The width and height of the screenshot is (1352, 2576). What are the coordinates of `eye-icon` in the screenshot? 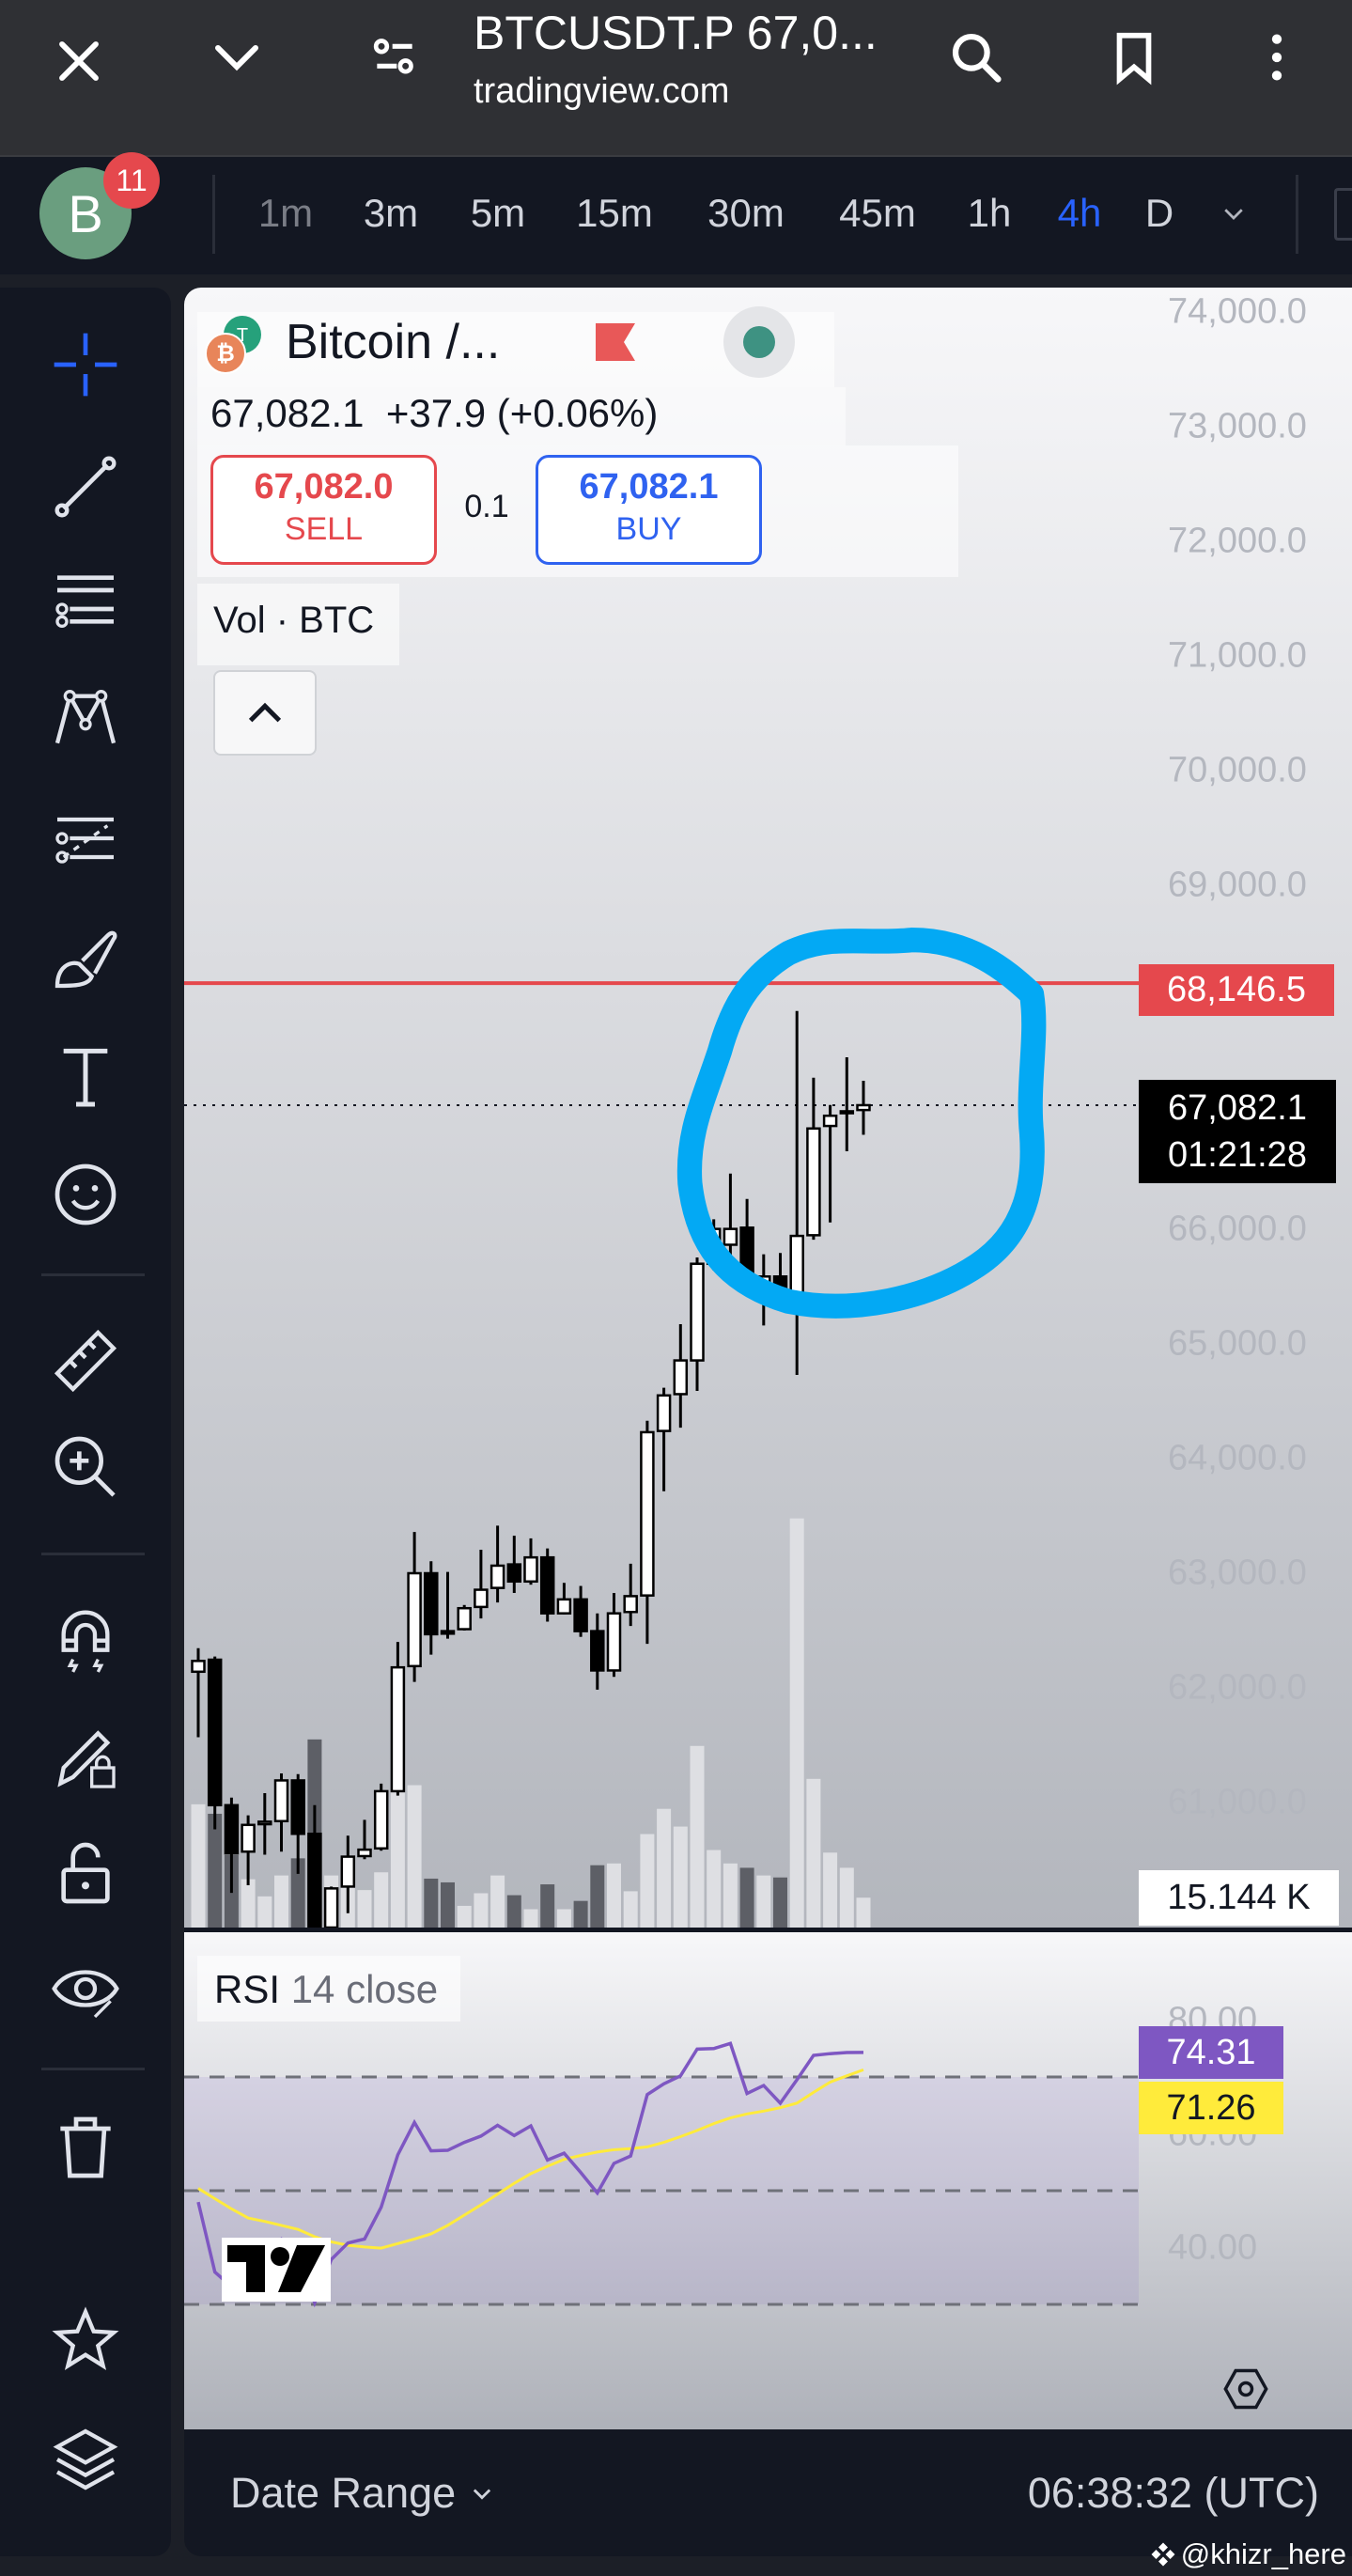 It's located at (86, 1988).